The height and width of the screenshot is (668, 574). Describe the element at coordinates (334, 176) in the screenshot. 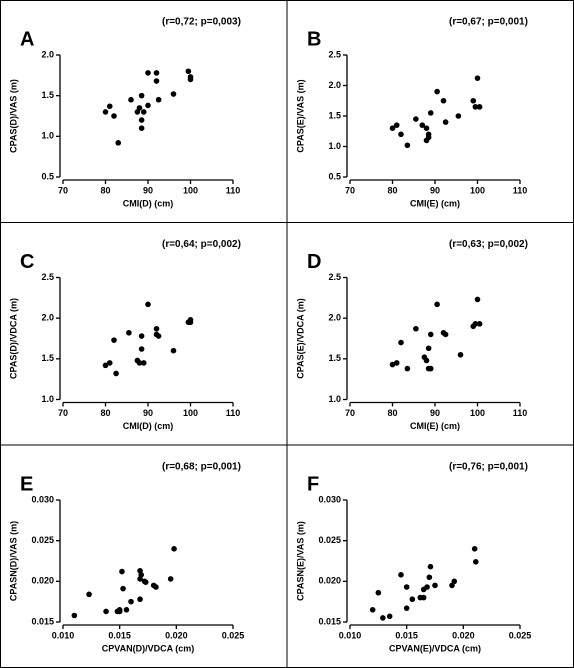

I see `y-tick-label: 0.5` at that location.